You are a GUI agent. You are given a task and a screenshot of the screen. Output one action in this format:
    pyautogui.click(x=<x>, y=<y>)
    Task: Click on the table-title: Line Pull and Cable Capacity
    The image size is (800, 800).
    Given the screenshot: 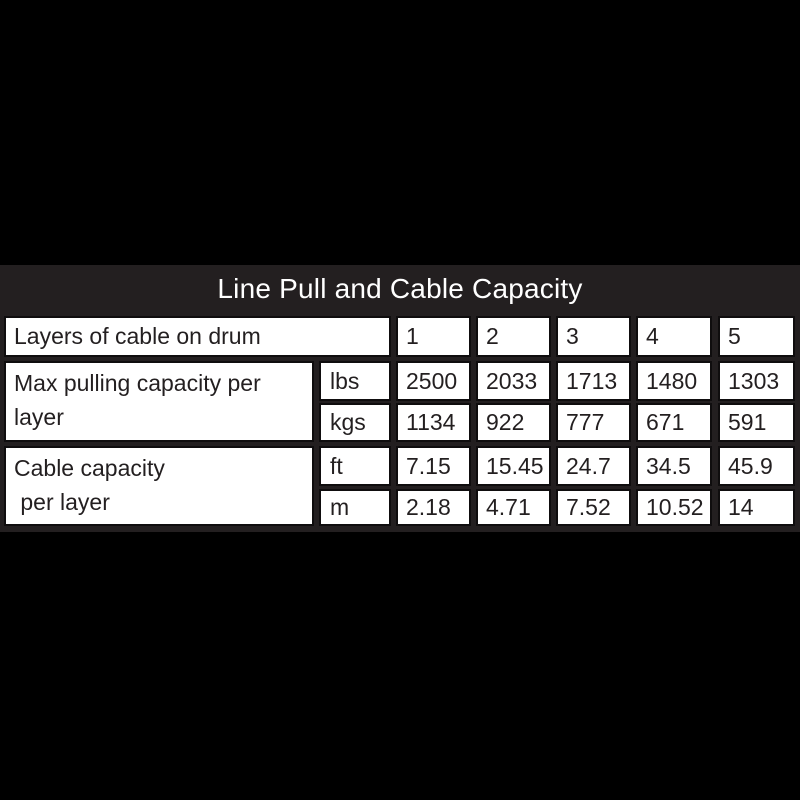 What is the action you would take?
    pyautogui.click(x=400, y=288)
    